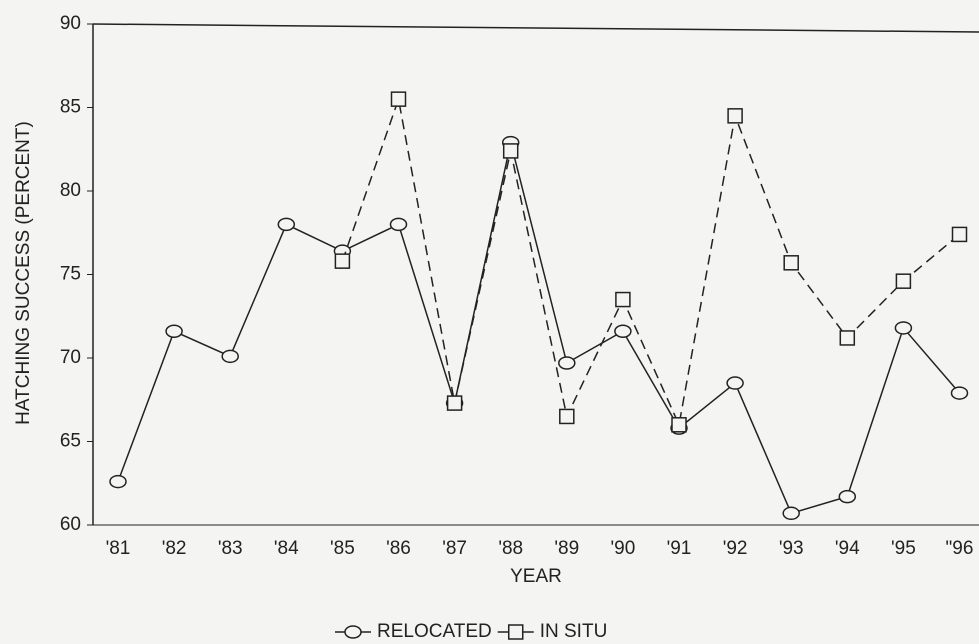  Describe the element at coordinates (679, 548) in the screenshot. I see `x-tick-label: '91` at that location.